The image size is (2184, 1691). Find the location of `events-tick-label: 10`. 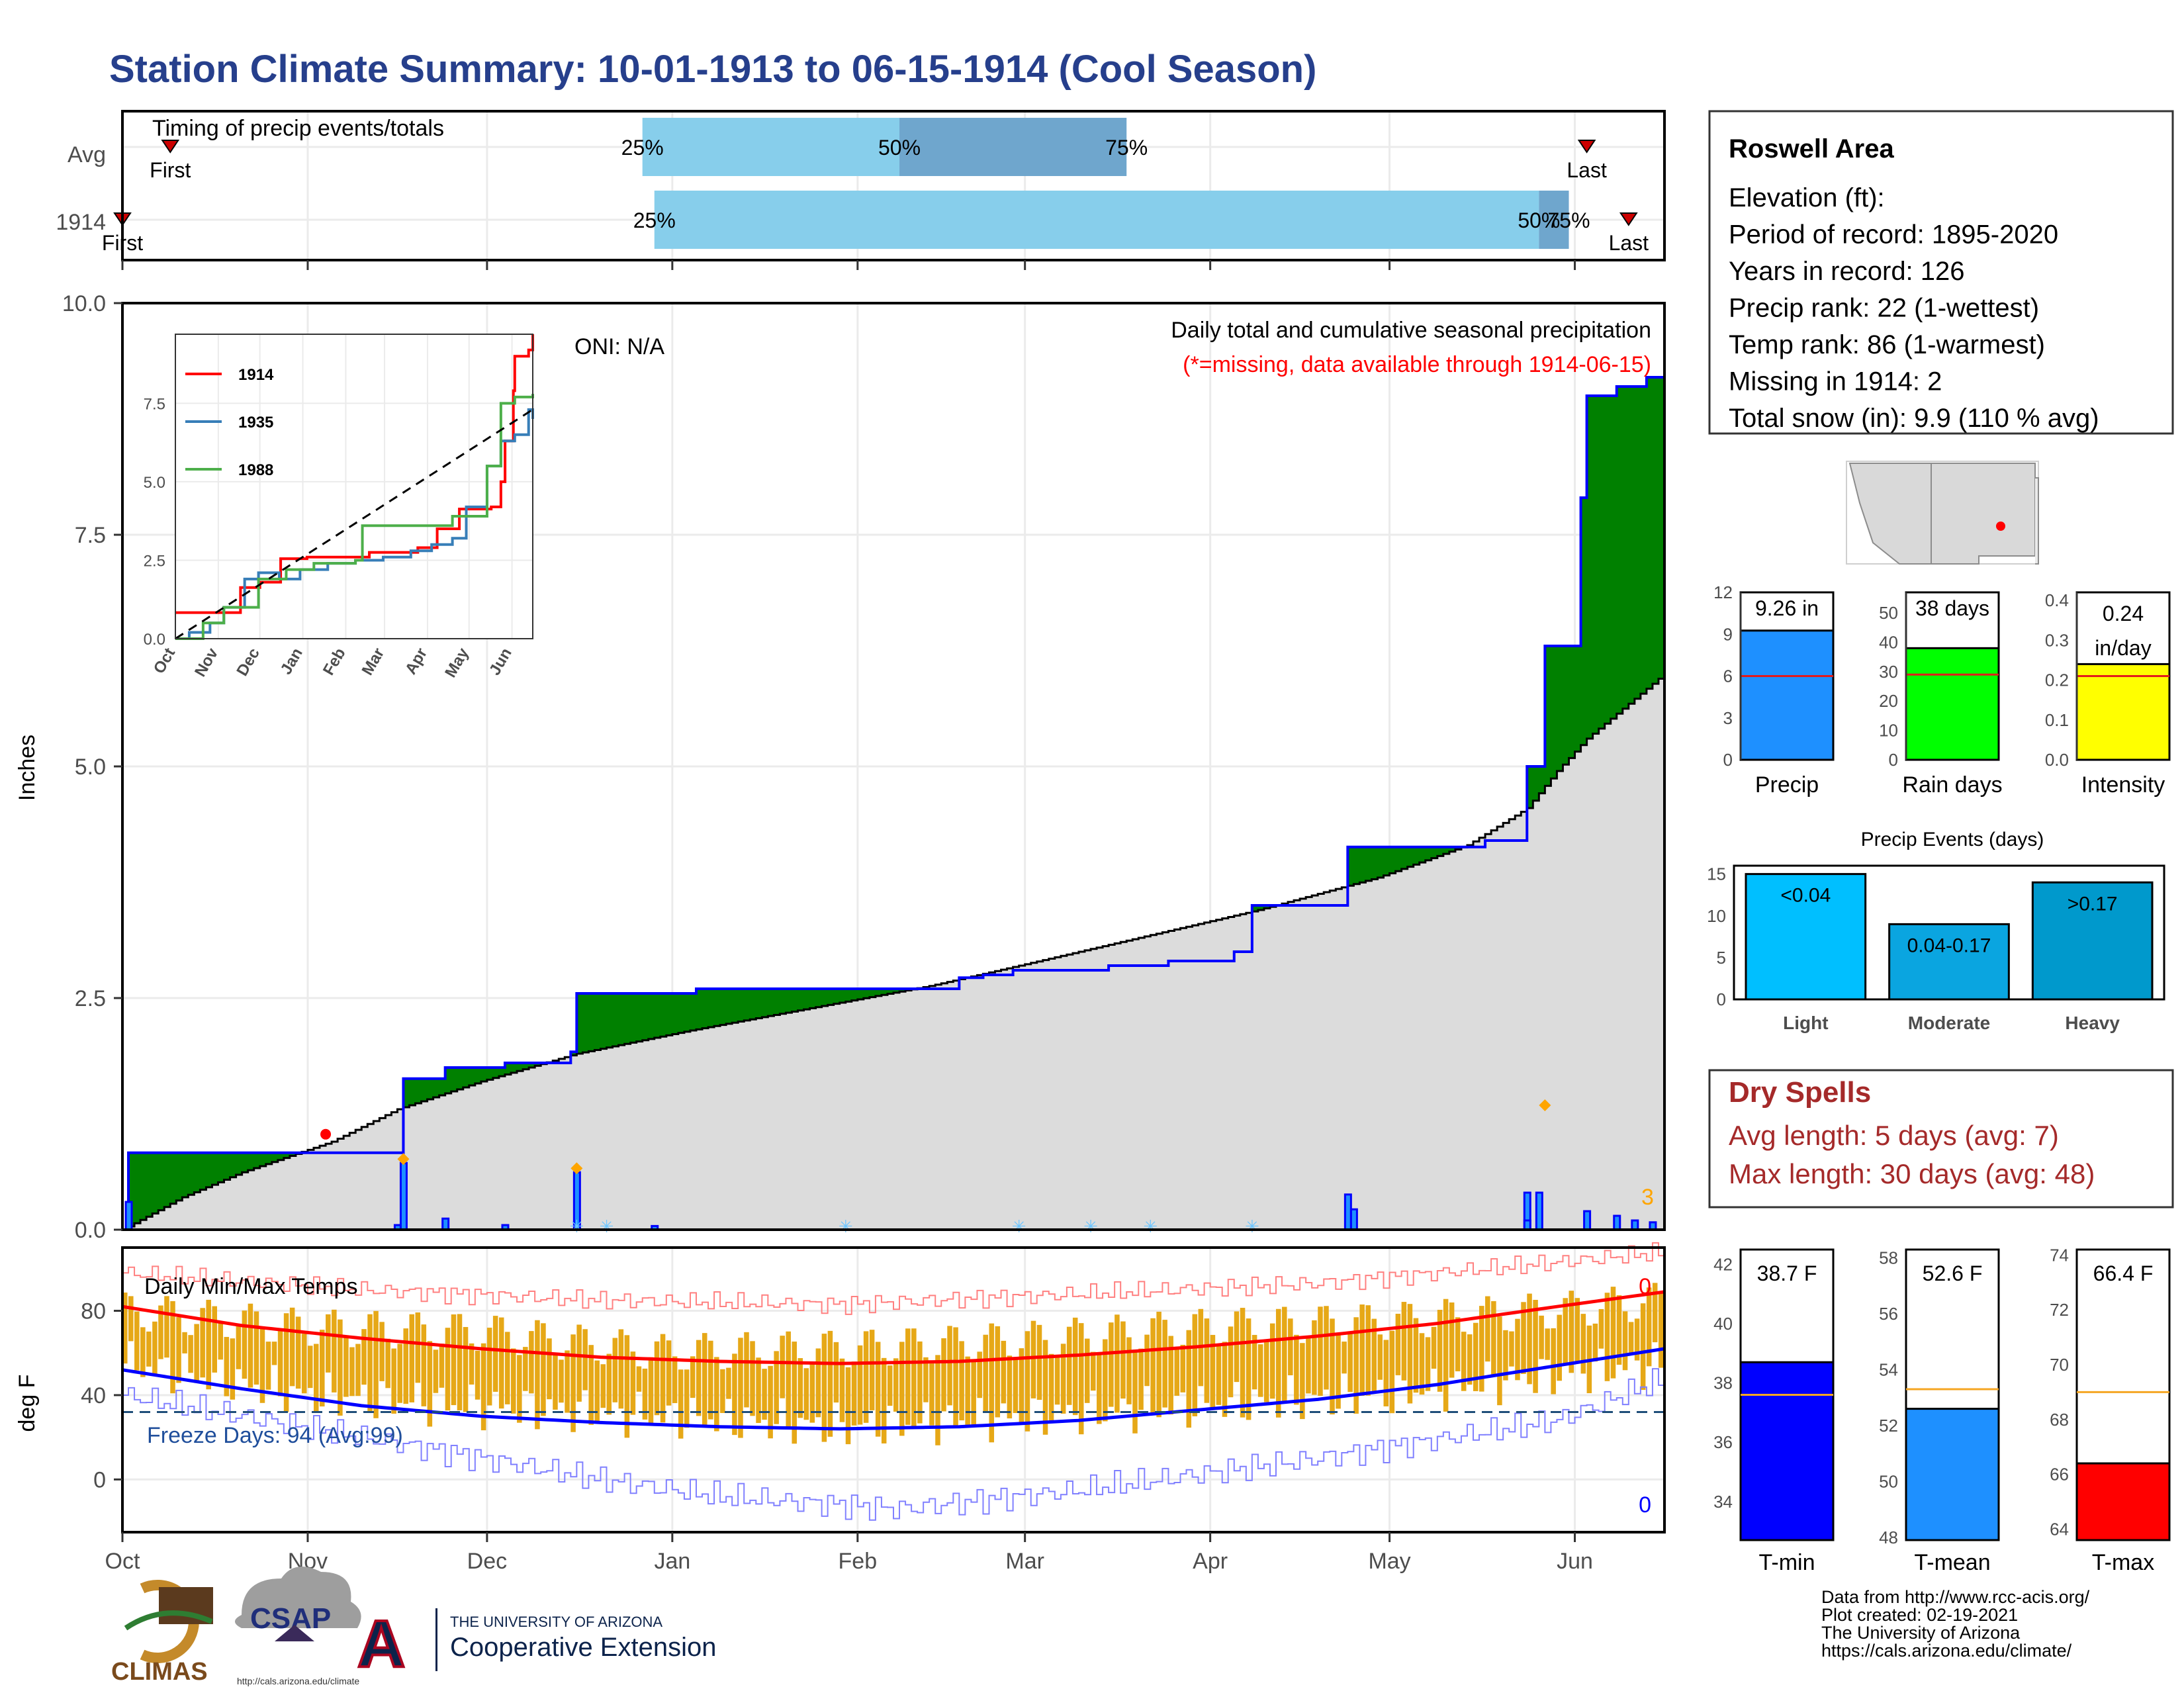

events-tick-label: 10 is located at coordinates (1716, 916).